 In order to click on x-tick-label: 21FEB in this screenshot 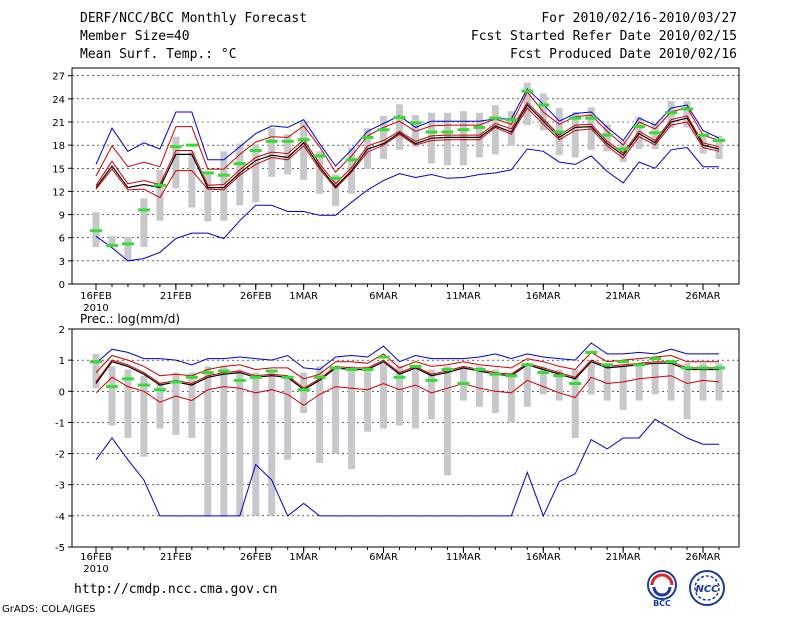, I will do `click(176, 557)`.